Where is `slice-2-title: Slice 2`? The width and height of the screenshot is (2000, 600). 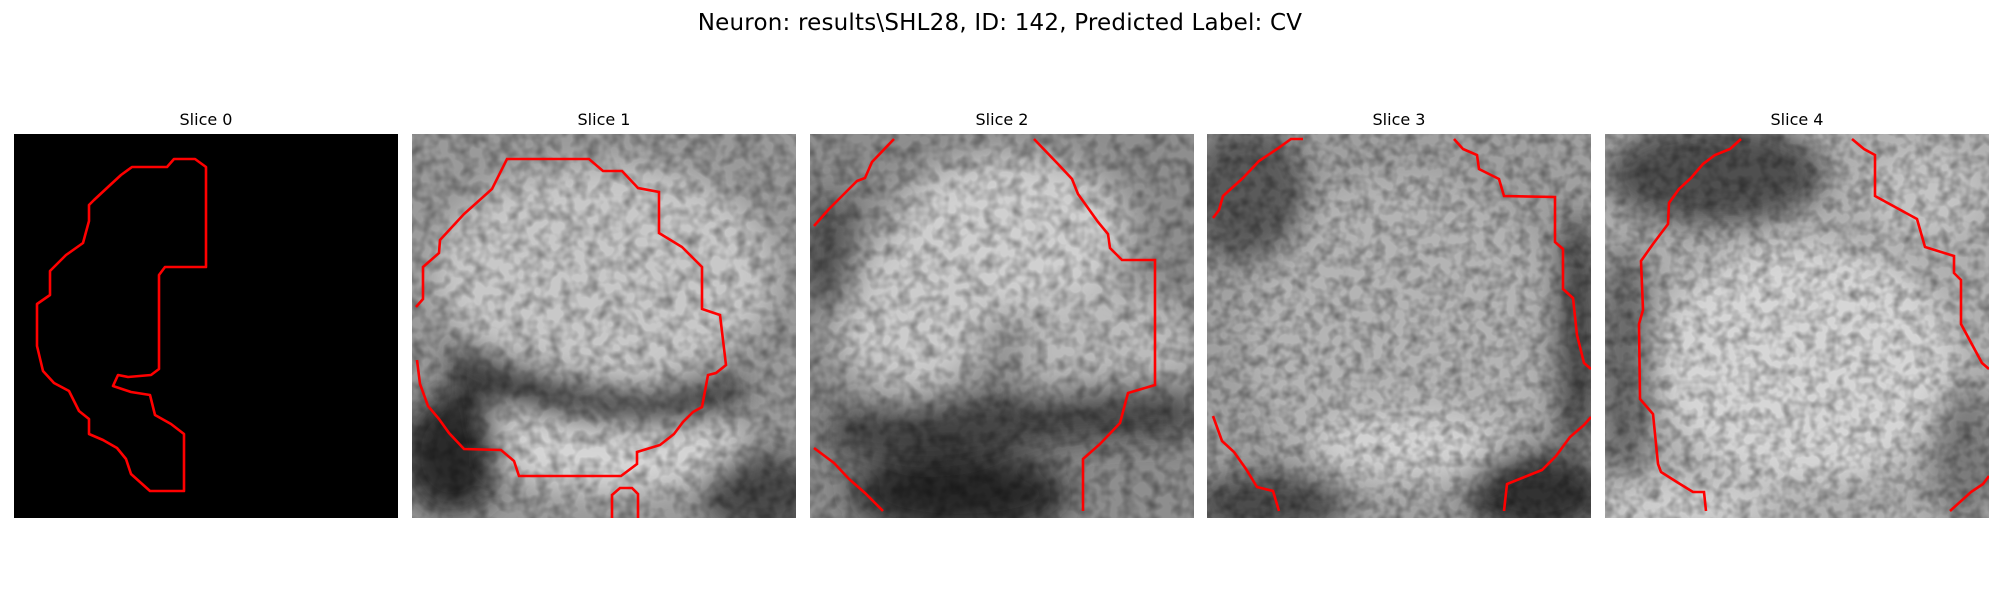 slice-2-title: Slice 2 is located at coordinates (1002, 119).